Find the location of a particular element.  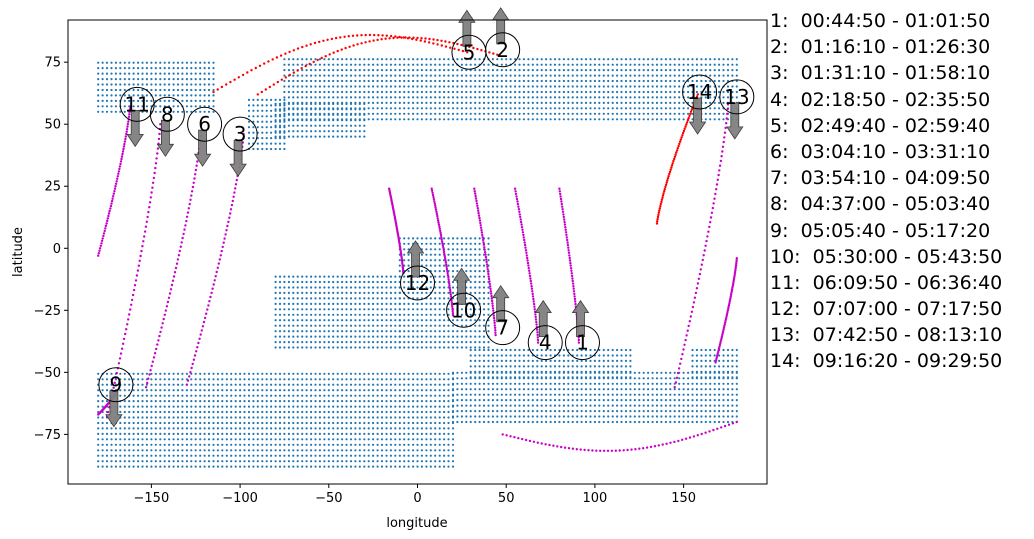

pass-number-7: 7 is located at coordinates (502, 328).